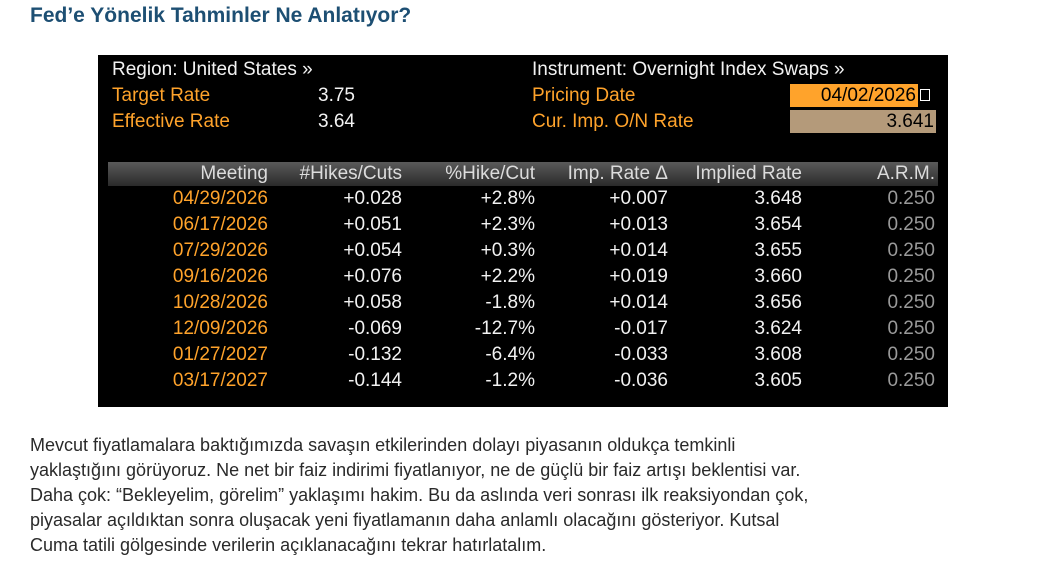  I want to click on field-label: Pricing Date, so click(584, 95).